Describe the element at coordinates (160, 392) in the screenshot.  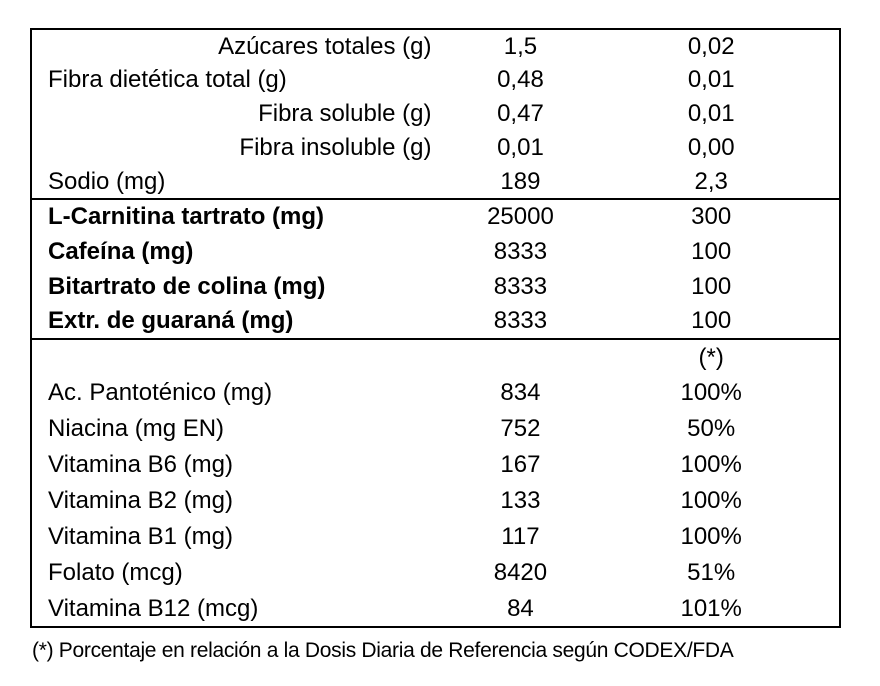
I see `row-label: Ac. Pantoténico (mg)` at that location.